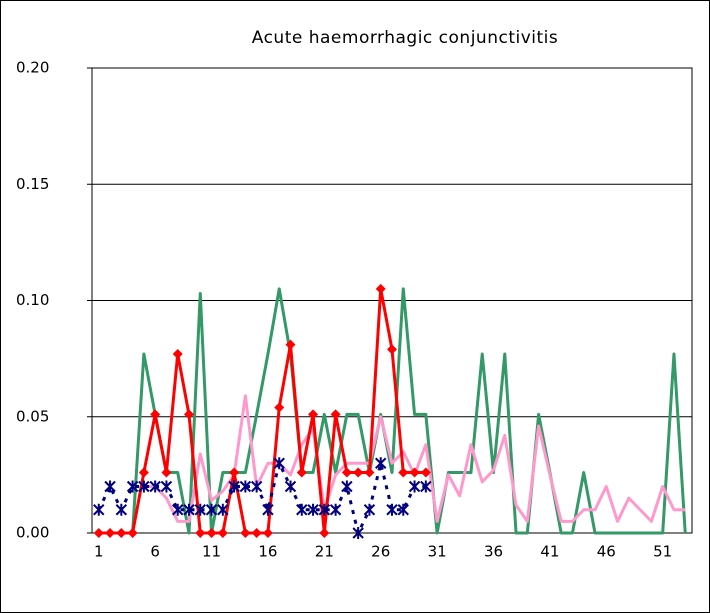  I want to click on x-tick-label: 16, so click(267, 552).